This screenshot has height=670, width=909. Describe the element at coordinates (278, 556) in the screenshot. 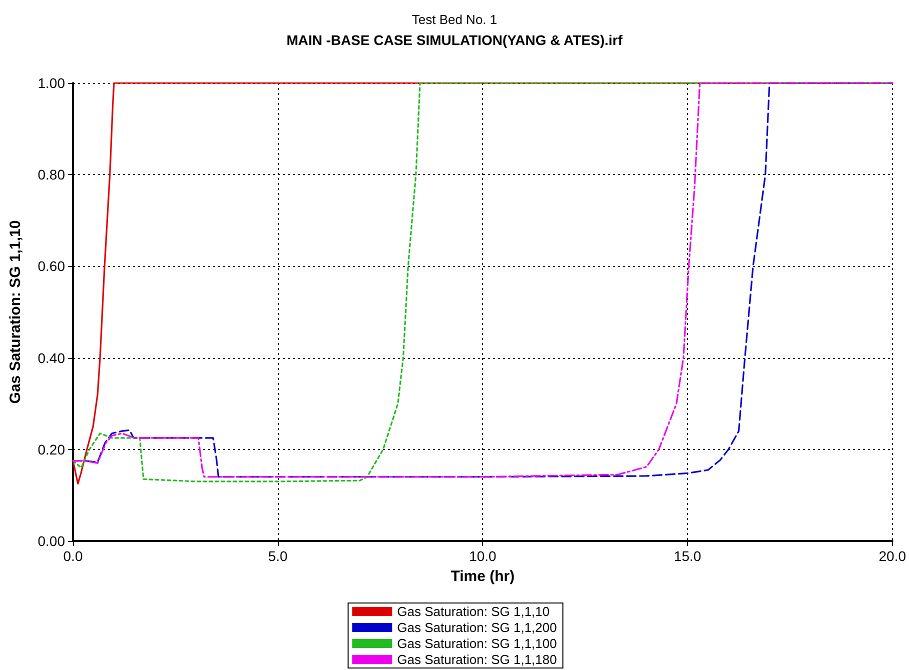

I see `x-tick-label: 5.0` at that location.